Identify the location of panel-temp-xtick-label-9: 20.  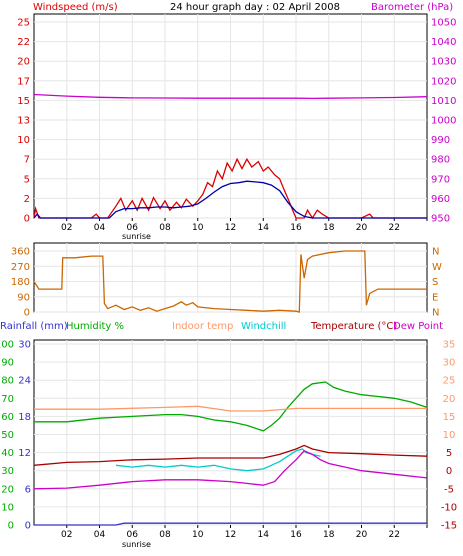
(362, 535).